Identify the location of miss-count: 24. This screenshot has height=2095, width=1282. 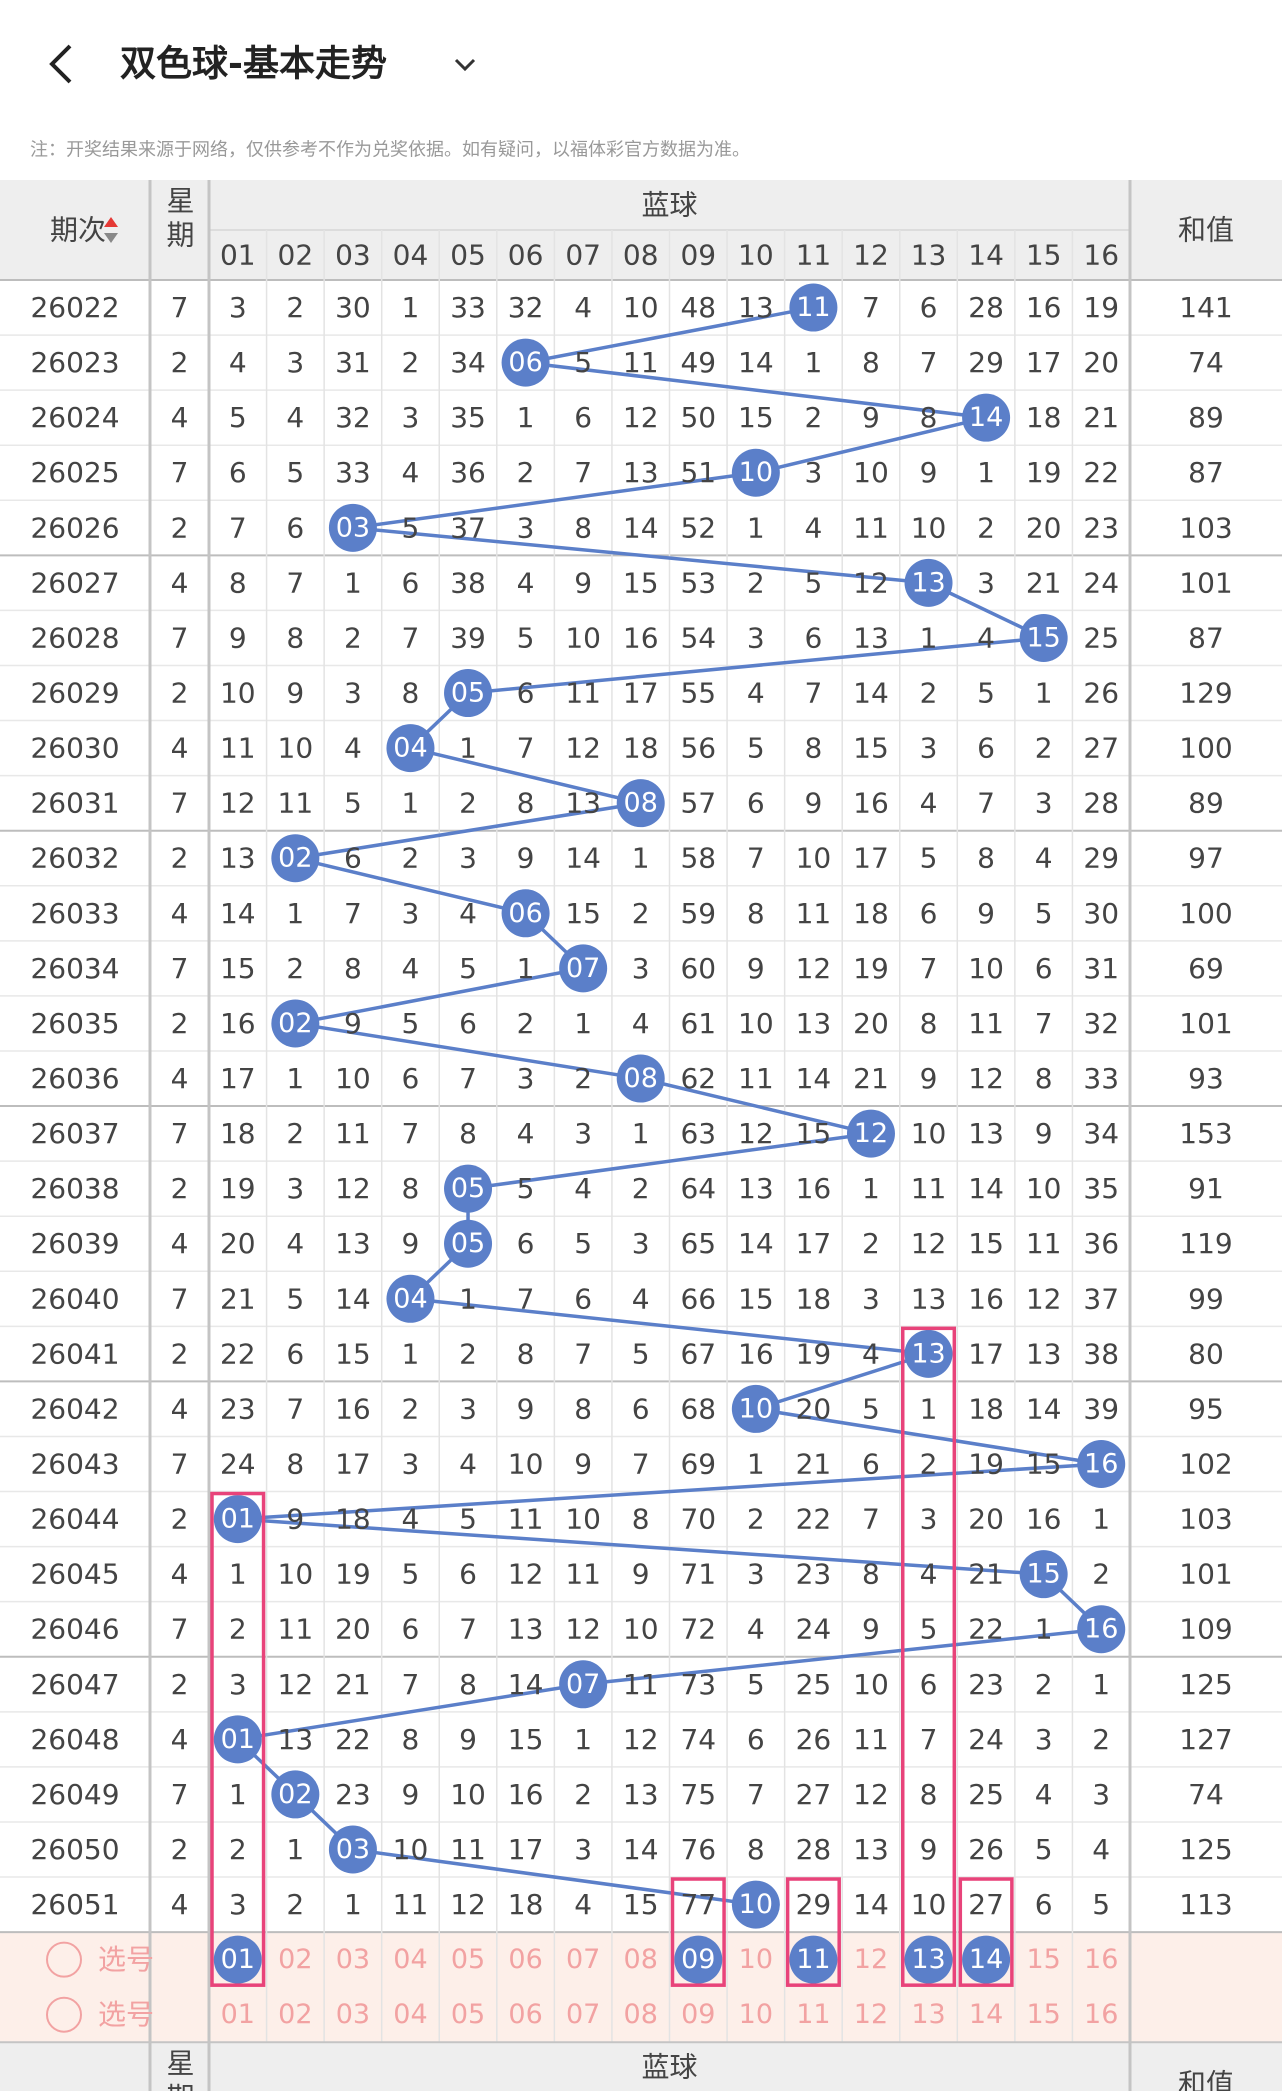
(986, 1739).